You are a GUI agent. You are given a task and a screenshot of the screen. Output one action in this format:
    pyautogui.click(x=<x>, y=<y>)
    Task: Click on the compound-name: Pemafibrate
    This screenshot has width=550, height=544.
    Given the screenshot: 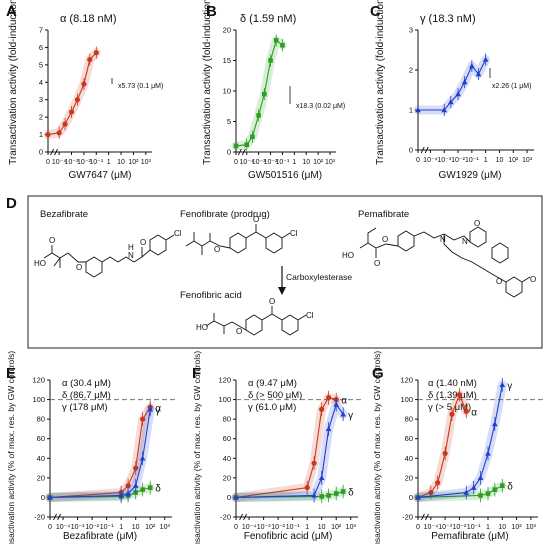 What is the action you would take?
    pyautogui.click(x=383, y=214)
    